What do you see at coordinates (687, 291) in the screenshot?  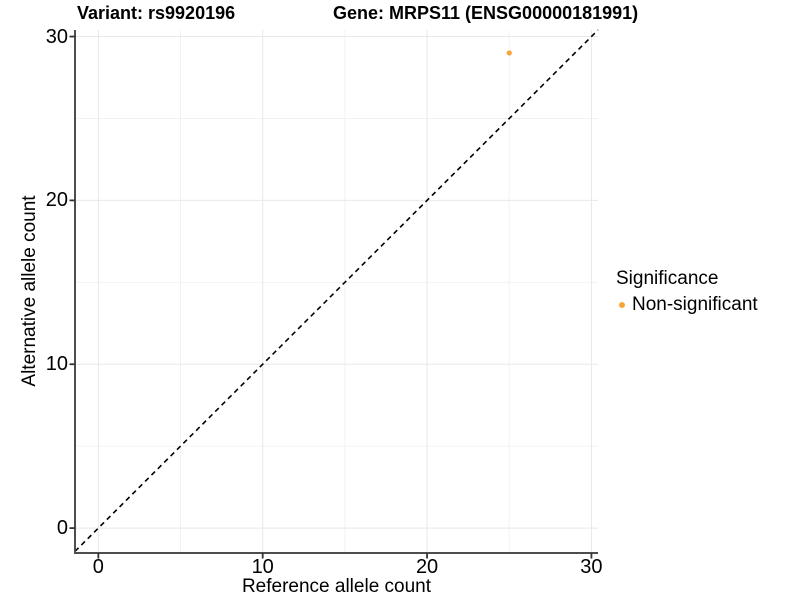 I see `legend: Significance Non-significant` at bounding box center [687, 291].